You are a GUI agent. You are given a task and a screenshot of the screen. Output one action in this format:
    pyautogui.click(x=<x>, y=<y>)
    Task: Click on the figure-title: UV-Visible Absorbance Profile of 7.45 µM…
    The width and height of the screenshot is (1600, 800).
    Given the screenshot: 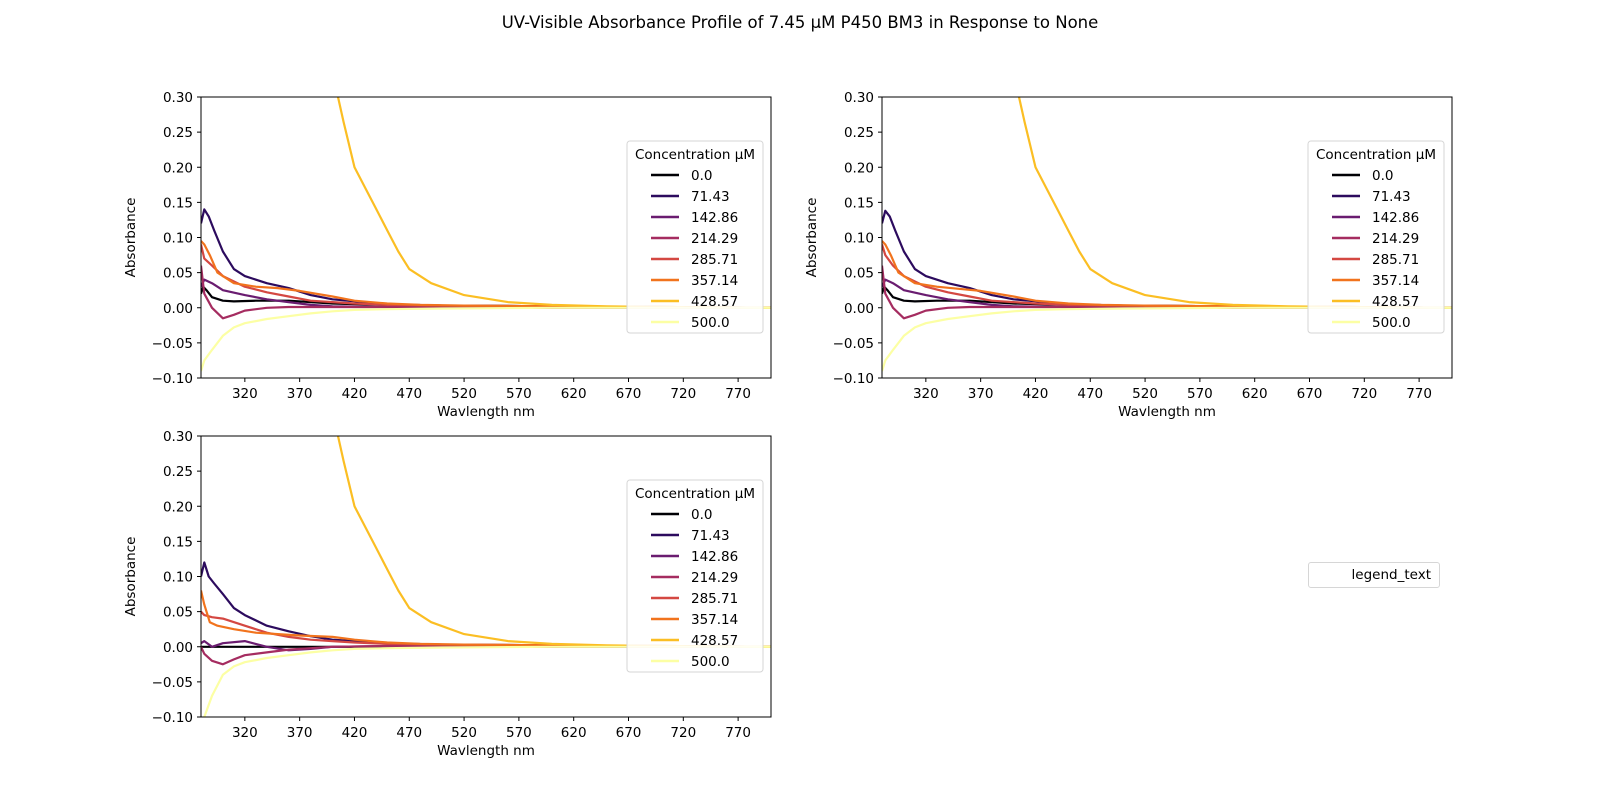 What is the action you would take?
    pyautogui.click(x=800, y=22)
    